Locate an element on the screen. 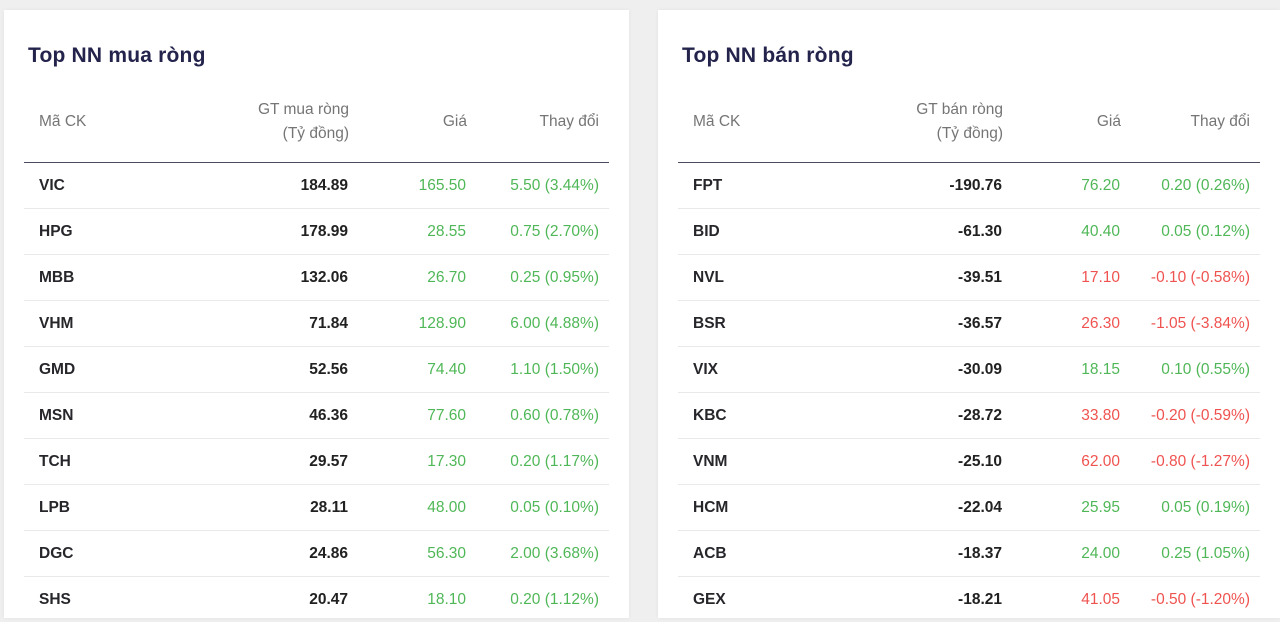 The height and width of the screenshot is (622, 1280). ticker-cell: VHM is located at coordinates (114, 324).